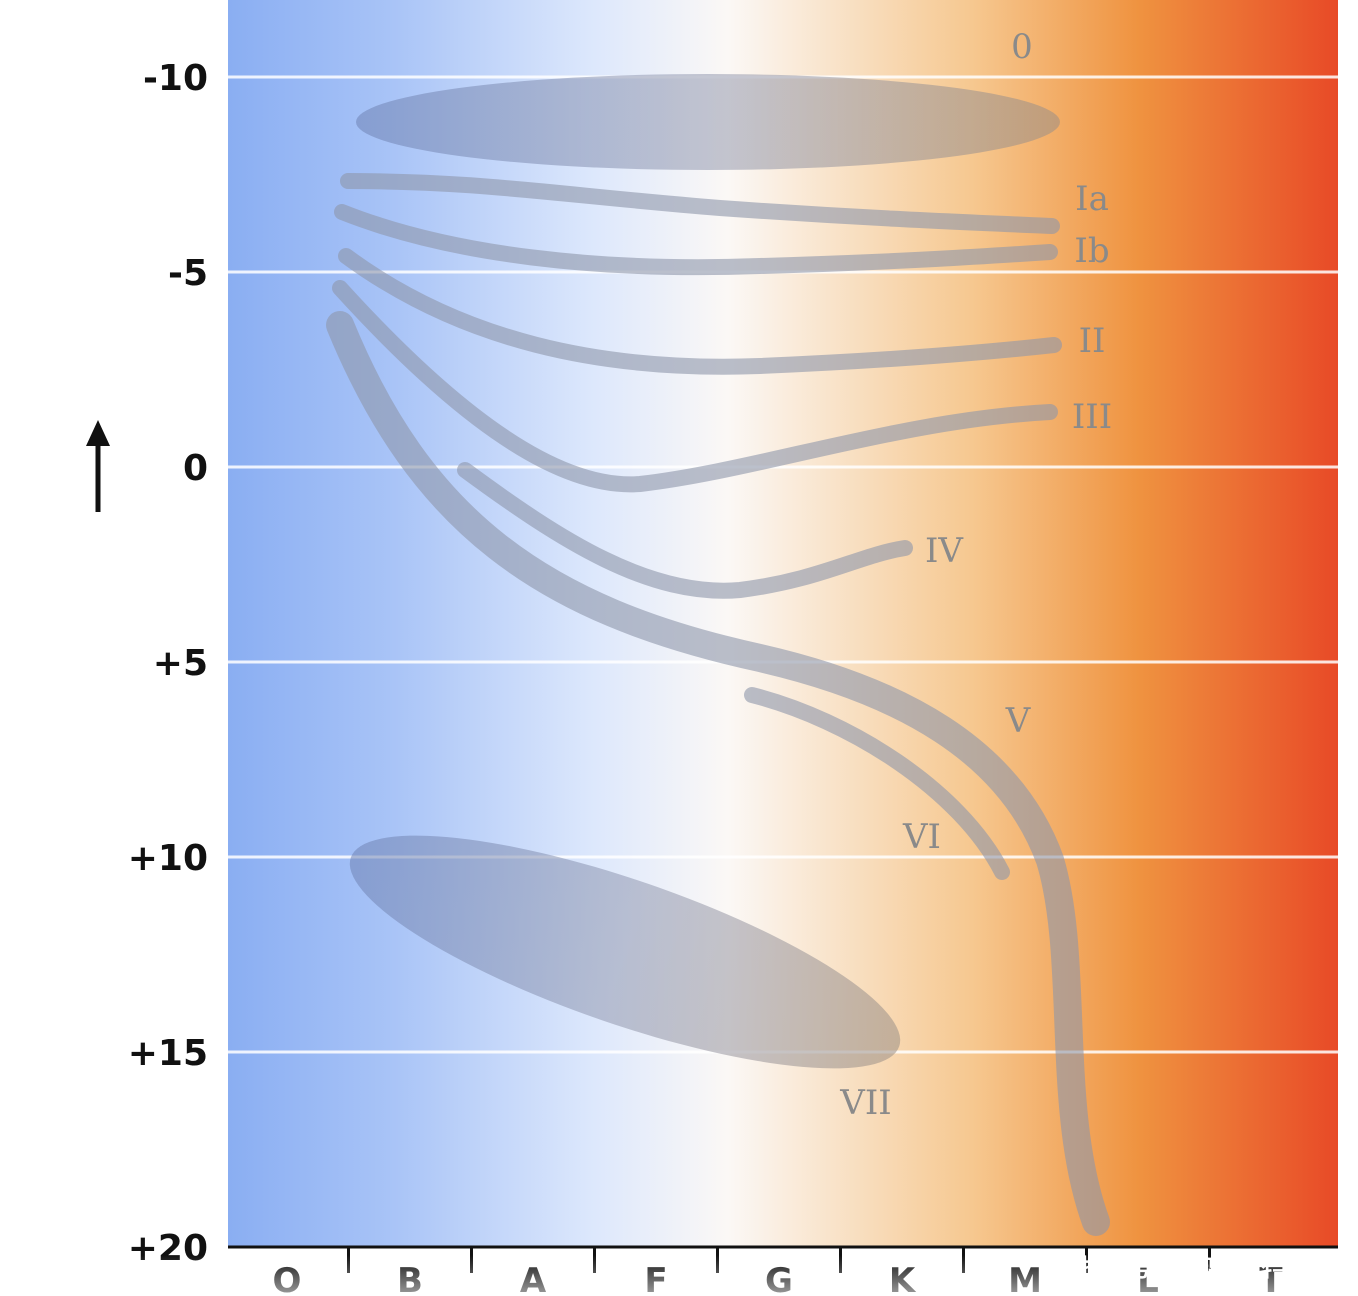  Describe the element at coordinates (1091, 251) in the screenshot. I see `luminosity-label-Ib: Ib` at that location.